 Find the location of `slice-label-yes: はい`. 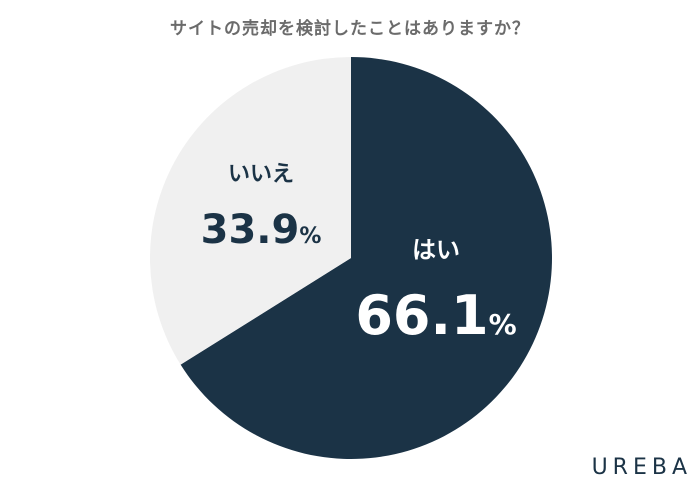

slice-label-yes: はい is located at coordinates (436, 250).